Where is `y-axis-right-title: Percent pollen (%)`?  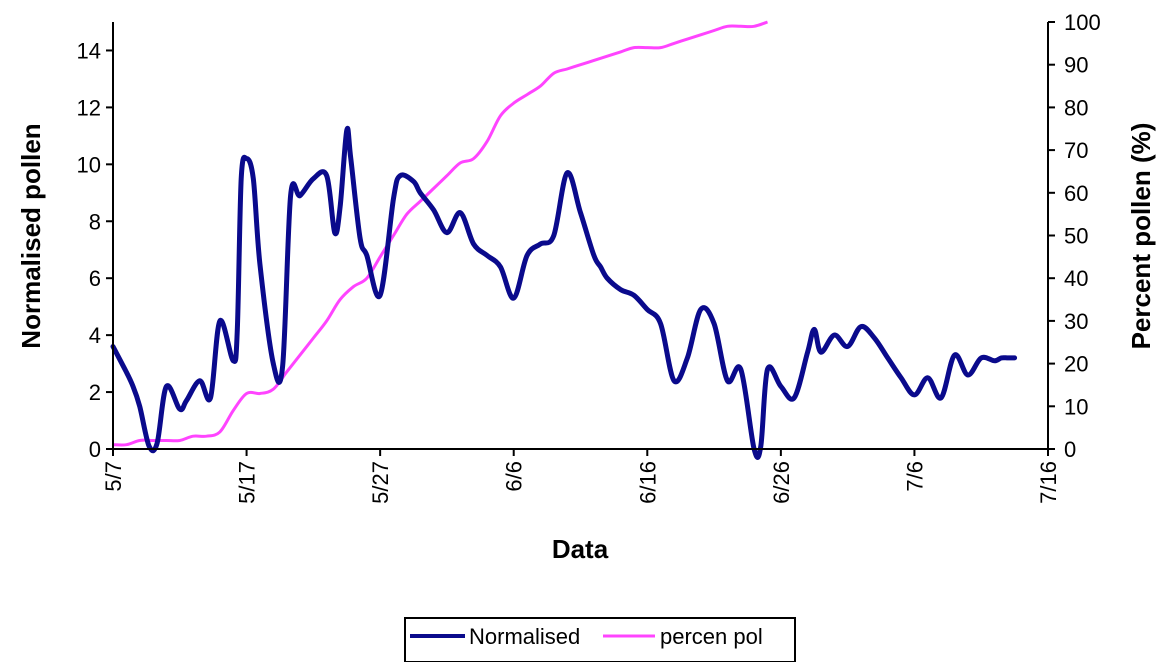
y-axis-right-title: Percent pollen (%) is located at coordinates (1141, 236).